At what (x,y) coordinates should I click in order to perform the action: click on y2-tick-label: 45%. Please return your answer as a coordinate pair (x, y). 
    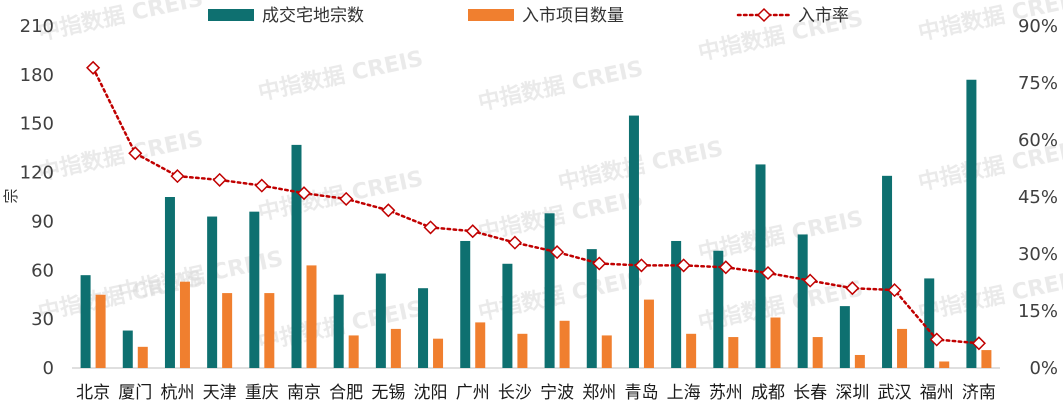
    Looking at the image, I should click on (1038, 197).